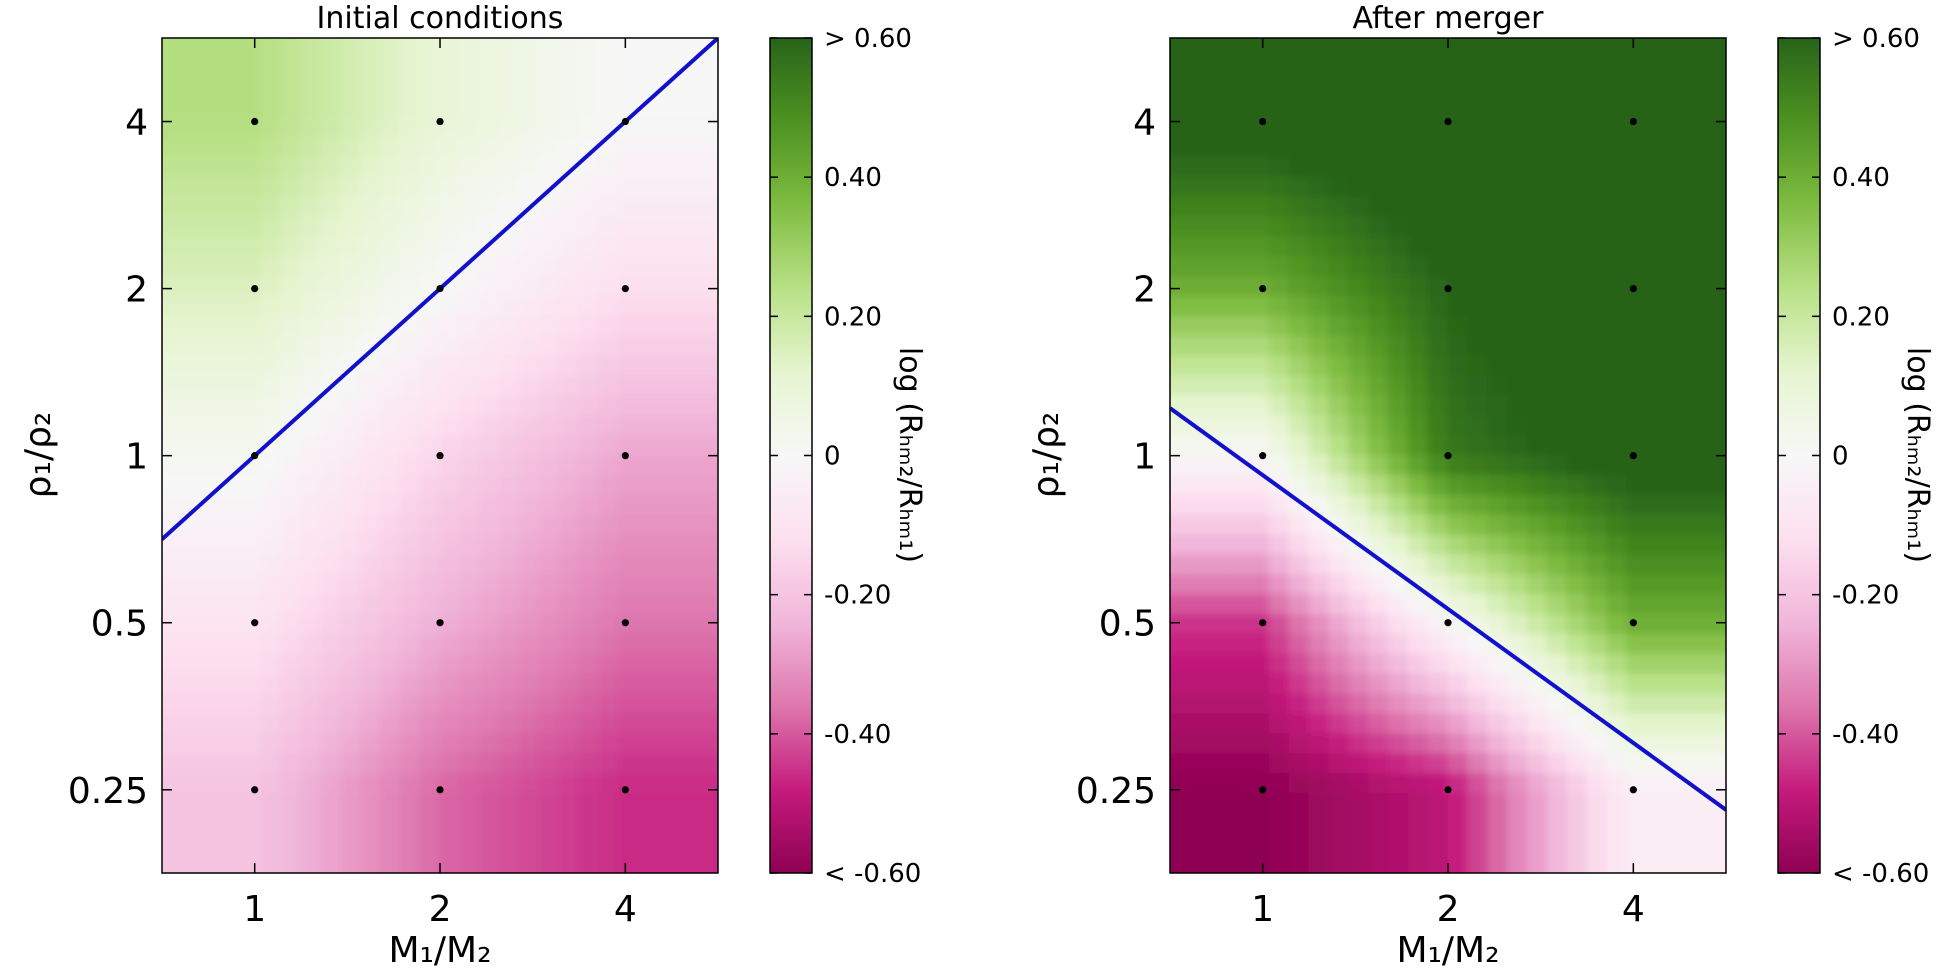 Image resolution: width=1949 pixels, height=974 pixels. Describe the element at coordinates (1449, 18) in the screenshot. I see `chart-title: After merger` at that location.